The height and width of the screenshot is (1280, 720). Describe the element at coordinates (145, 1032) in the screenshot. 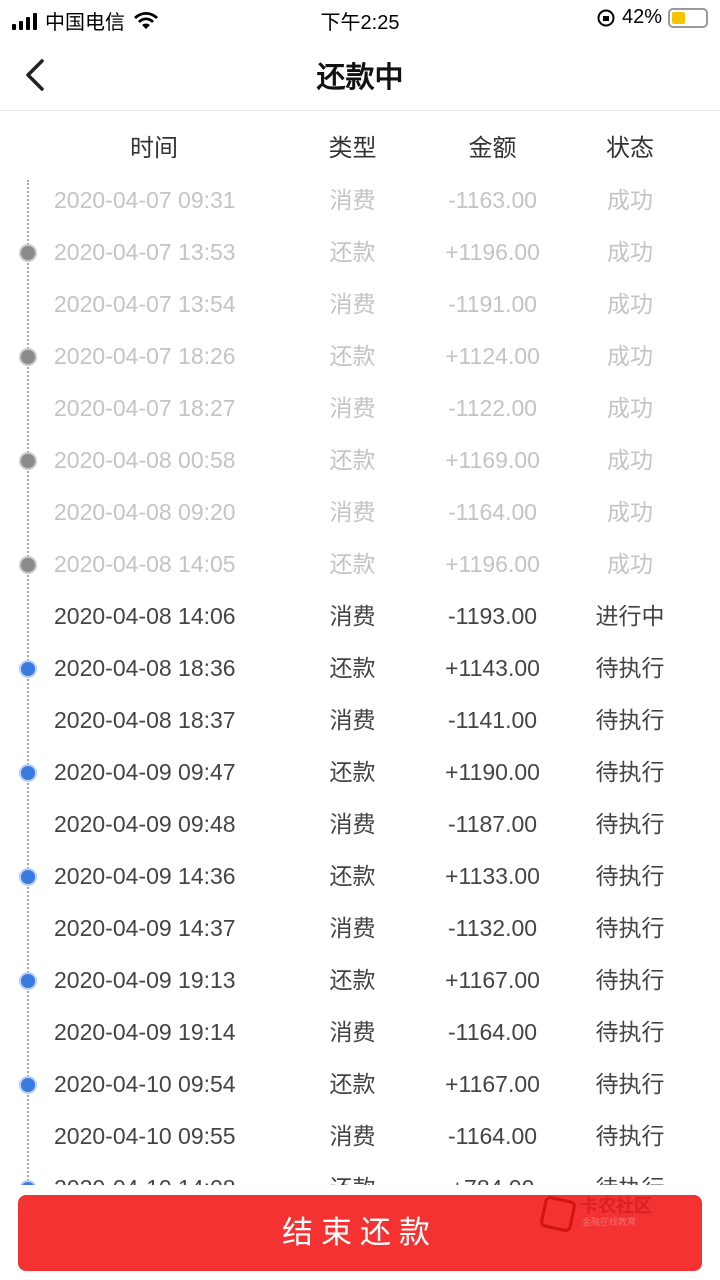

I see `cell-time: 2020-04-09 19:14` at that location.